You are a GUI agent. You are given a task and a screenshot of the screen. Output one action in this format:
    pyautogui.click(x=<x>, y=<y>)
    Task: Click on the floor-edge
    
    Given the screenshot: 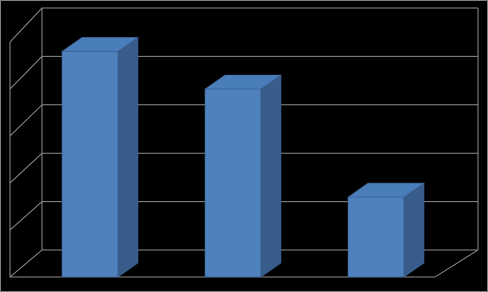 What is the action you would take?
    pyautogui.click(x=456, y=263)
    